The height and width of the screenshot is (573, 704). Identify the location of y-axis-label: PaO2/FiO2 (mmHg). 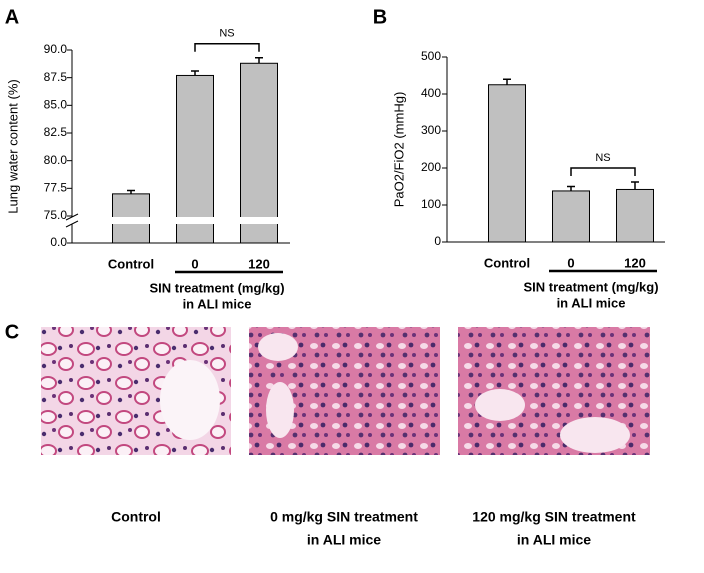
(398, 150).